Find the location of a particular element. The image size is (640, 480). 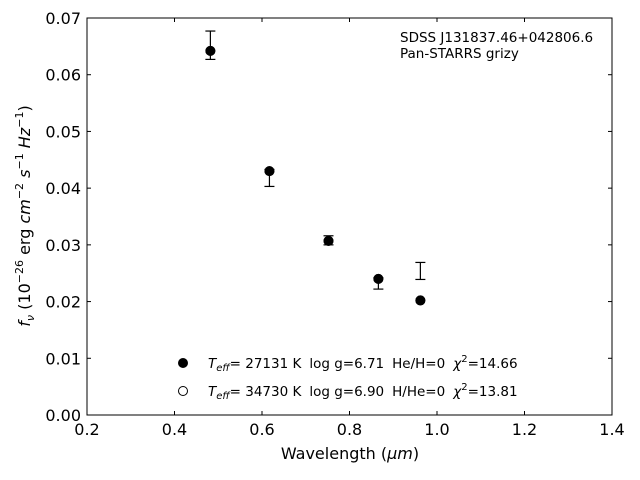

x-tick-label: 0.2 is located at coordinates (86, 429).